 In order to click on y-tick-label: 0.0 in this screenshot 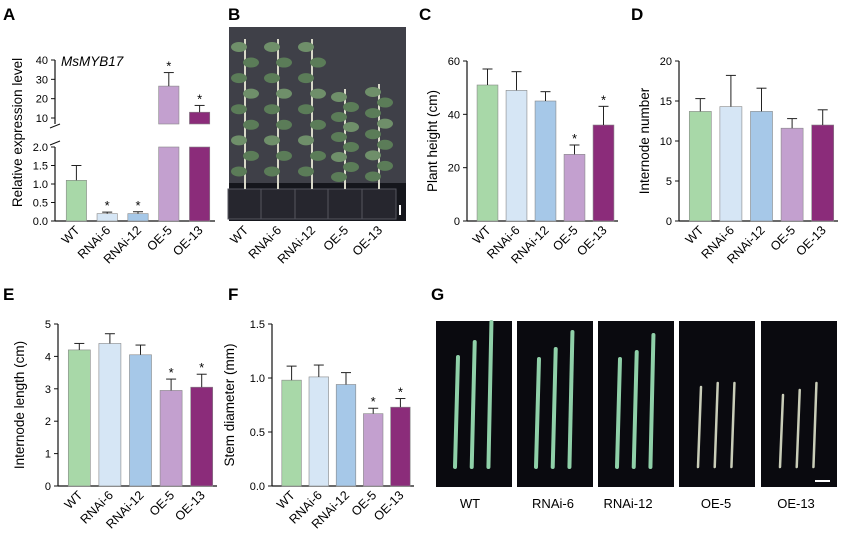, I will do `click(257, 487)`.